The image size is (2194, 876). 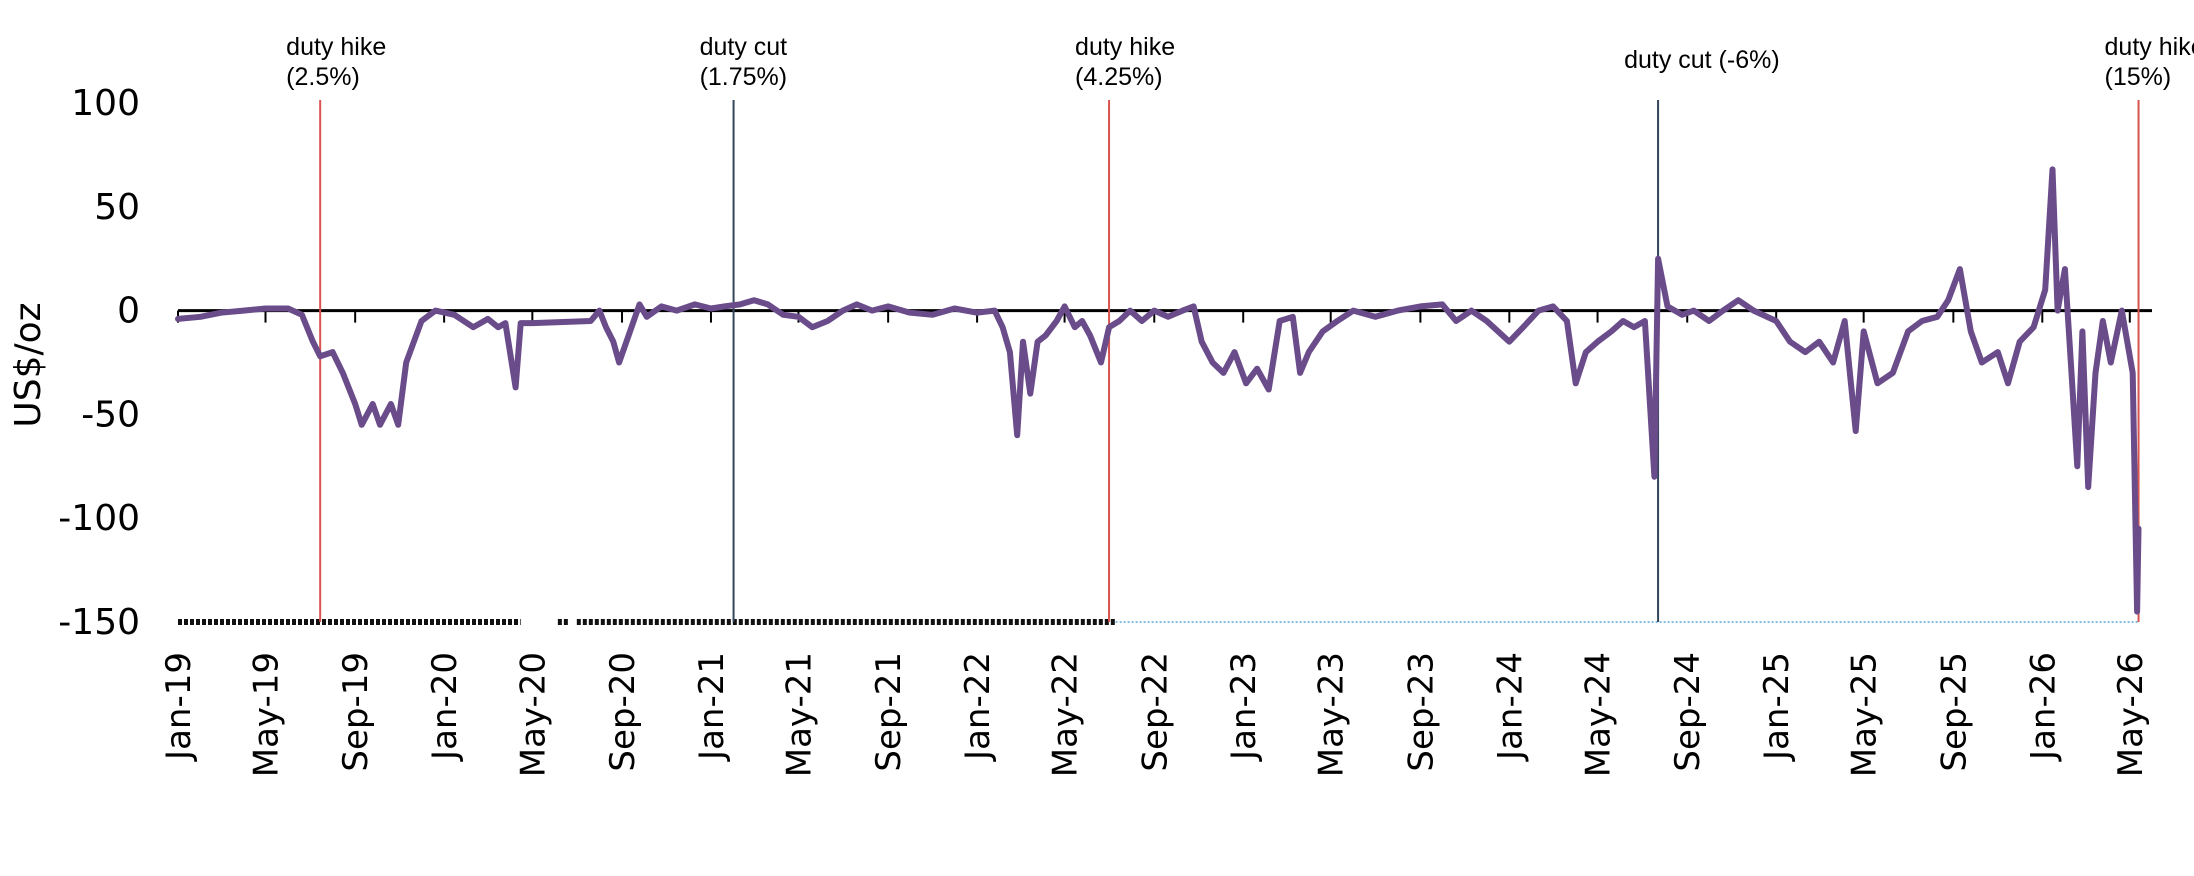 What do you see at coordinates (1066, 714) in the screenshot?
I see `x-tick-label: May-22` at bounding box center [1066, 714].